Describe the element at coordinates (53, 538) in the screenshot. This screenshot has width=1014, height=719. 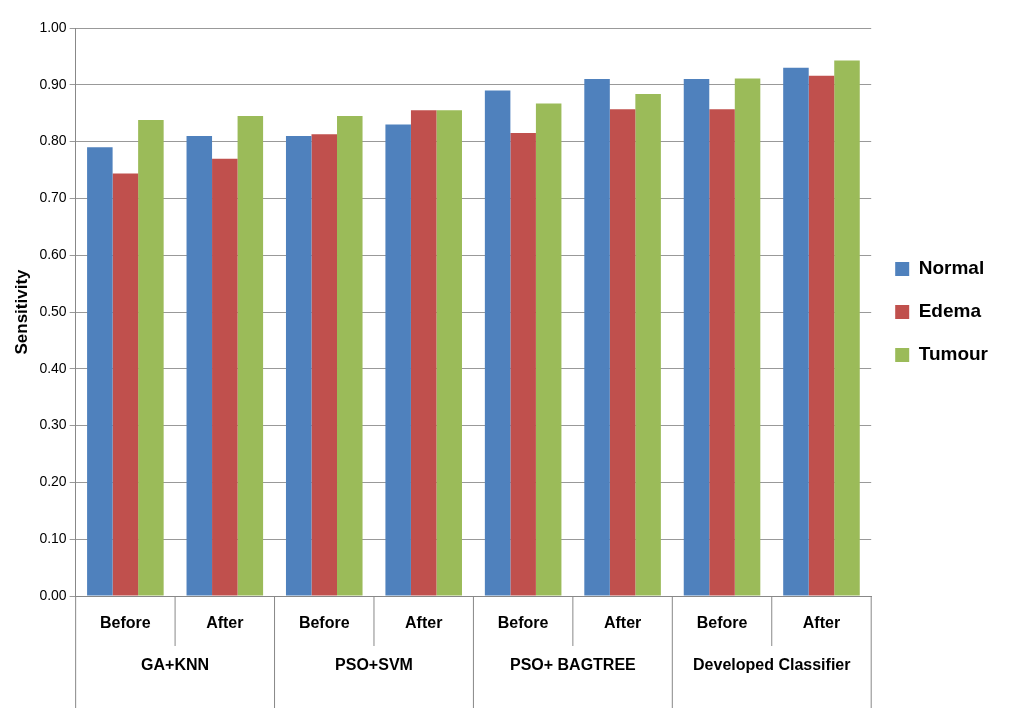
I see `y-tick-label: 0.10` at that location.